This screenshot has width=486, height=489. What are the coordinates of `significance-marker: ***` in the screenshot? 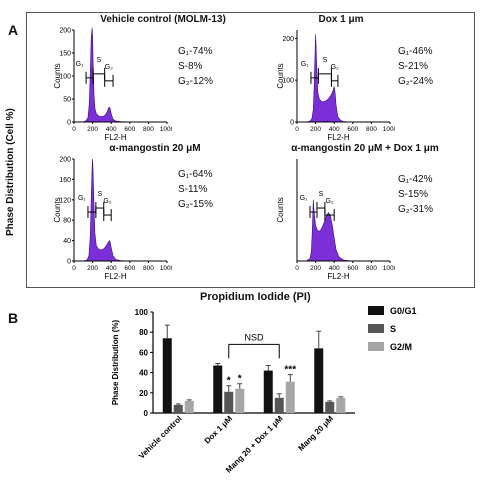 It's located at (290, 370).